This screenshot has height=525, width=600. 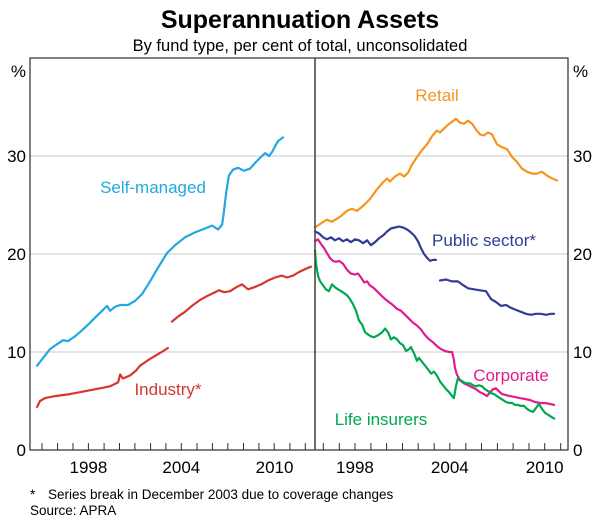 What do you see at coordinates (300, 20) in the screenshot?
I see `chart-title: Superannuation Assets` at bounding box center [300, 20].